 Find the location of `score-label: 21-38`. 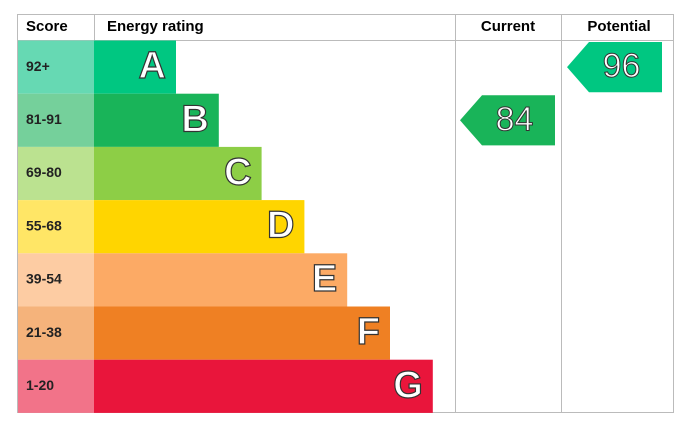

score-label: 21-38 is located at coordinates (44, 332).